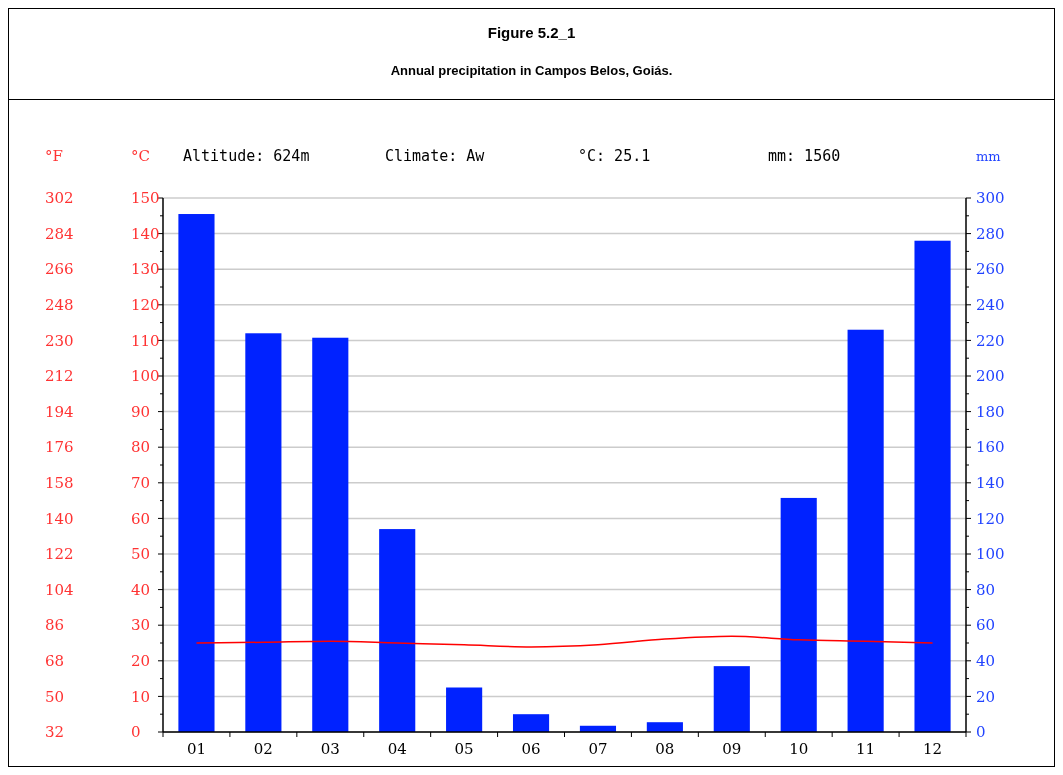 This screenshot has height=775, width=1063. What do you see at coordinates (55, 696) in the screenshot?
I see `y3-tick-label: 50` at bounding box center [55, 696].